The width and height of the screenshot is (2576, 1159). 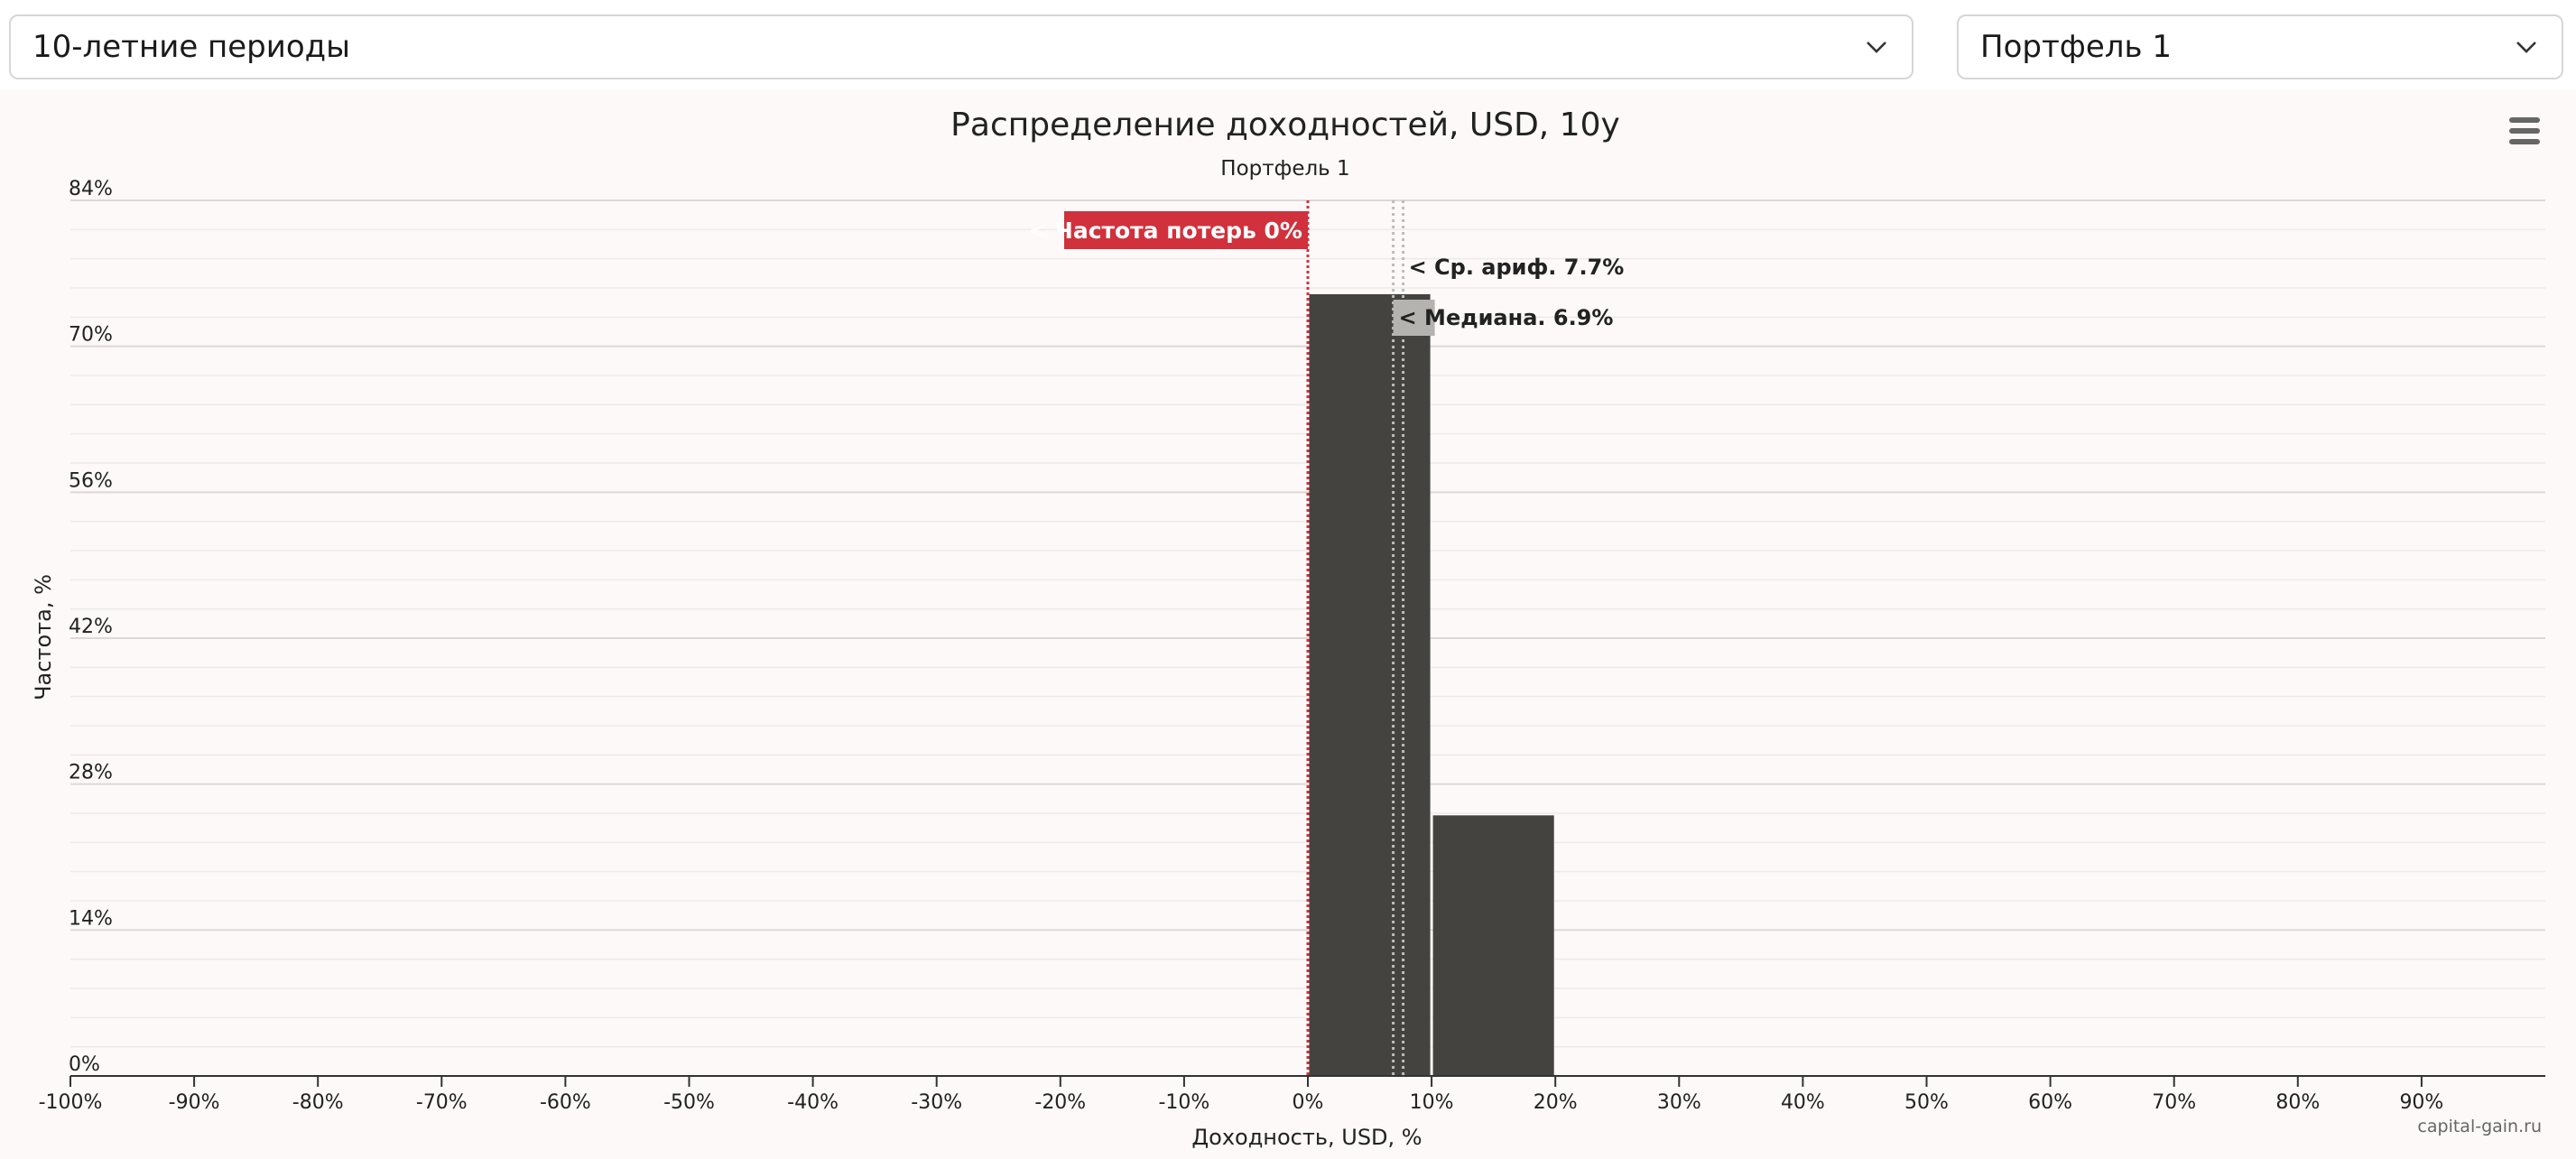 I want to click on x-tick-label: 20%, so click(x=1556, y=1102).